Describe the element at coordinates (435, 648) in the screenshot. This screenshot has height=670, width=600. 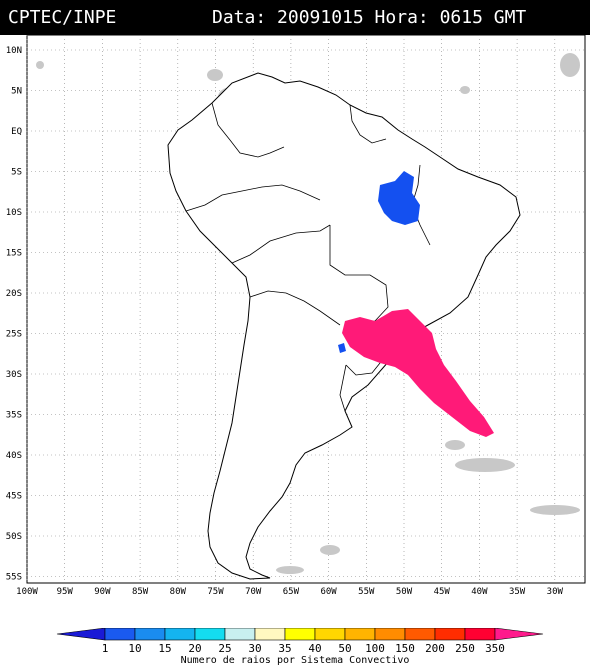
I see `colorbar-label: 200` at that location.